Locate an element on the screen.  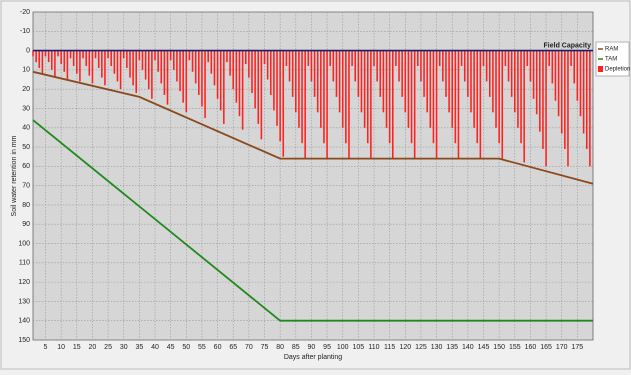
x-tick-label: 170 is located at coordinates (562, 347).